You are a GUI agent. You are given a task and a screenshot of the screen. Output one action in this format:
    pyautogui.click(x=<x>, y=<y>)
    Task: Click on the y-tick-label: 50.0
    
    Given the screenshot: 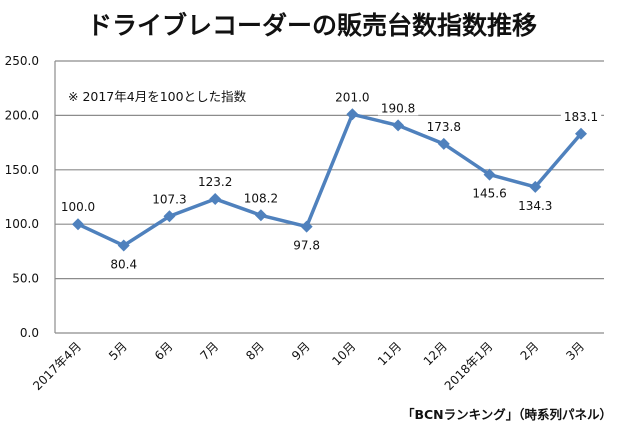 What is the action you would take?
    pyautogui.click(x=25, y=279)
    